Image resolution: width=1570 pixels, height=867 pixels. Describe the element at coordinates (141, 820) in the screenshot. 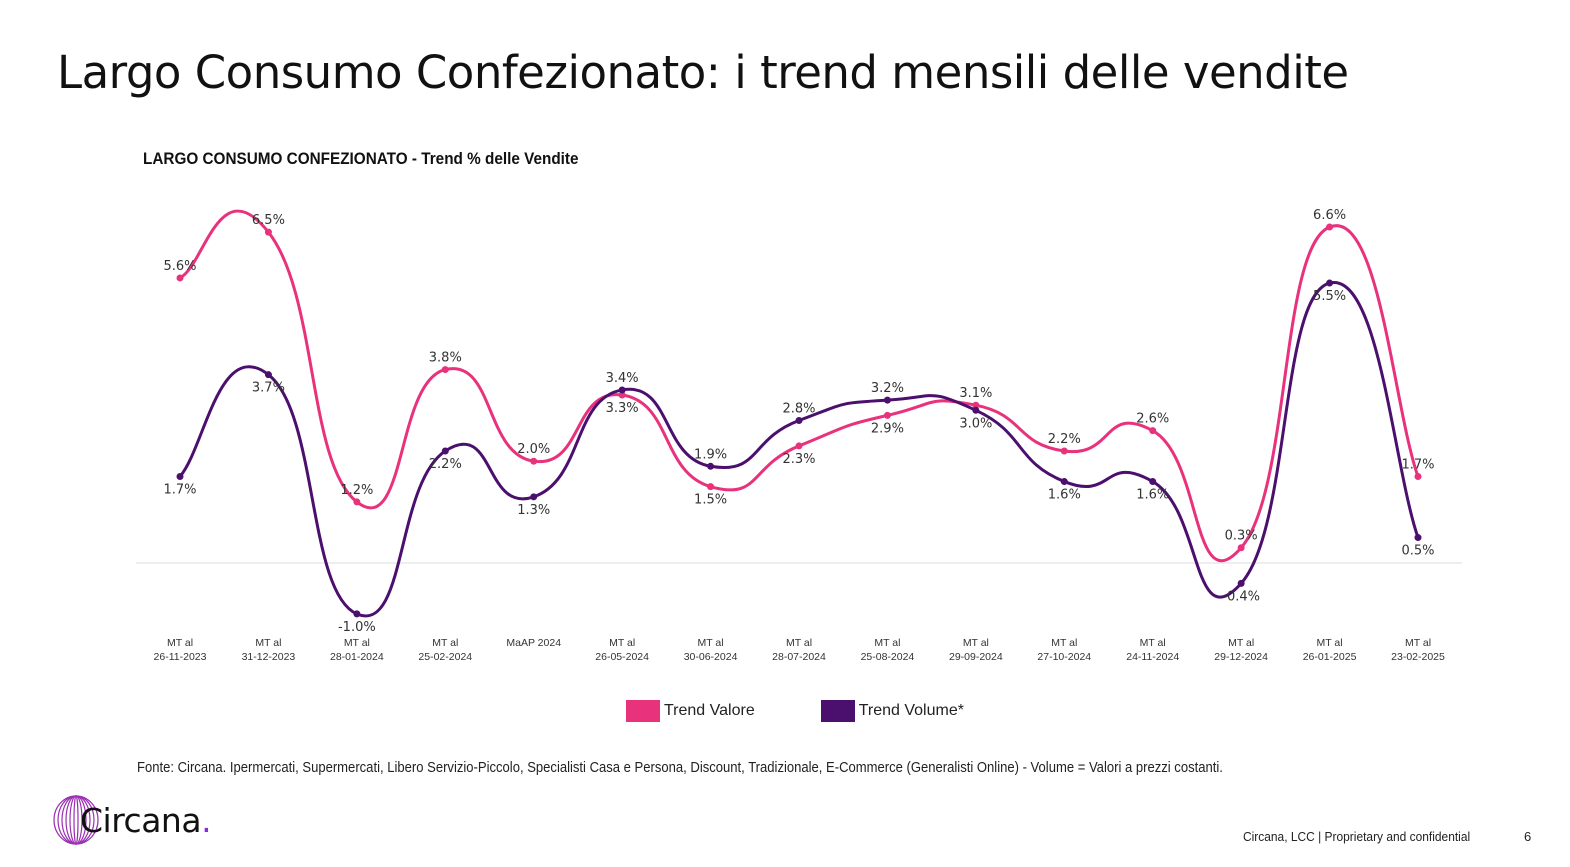

I see `logo-word: Circana` at that location.